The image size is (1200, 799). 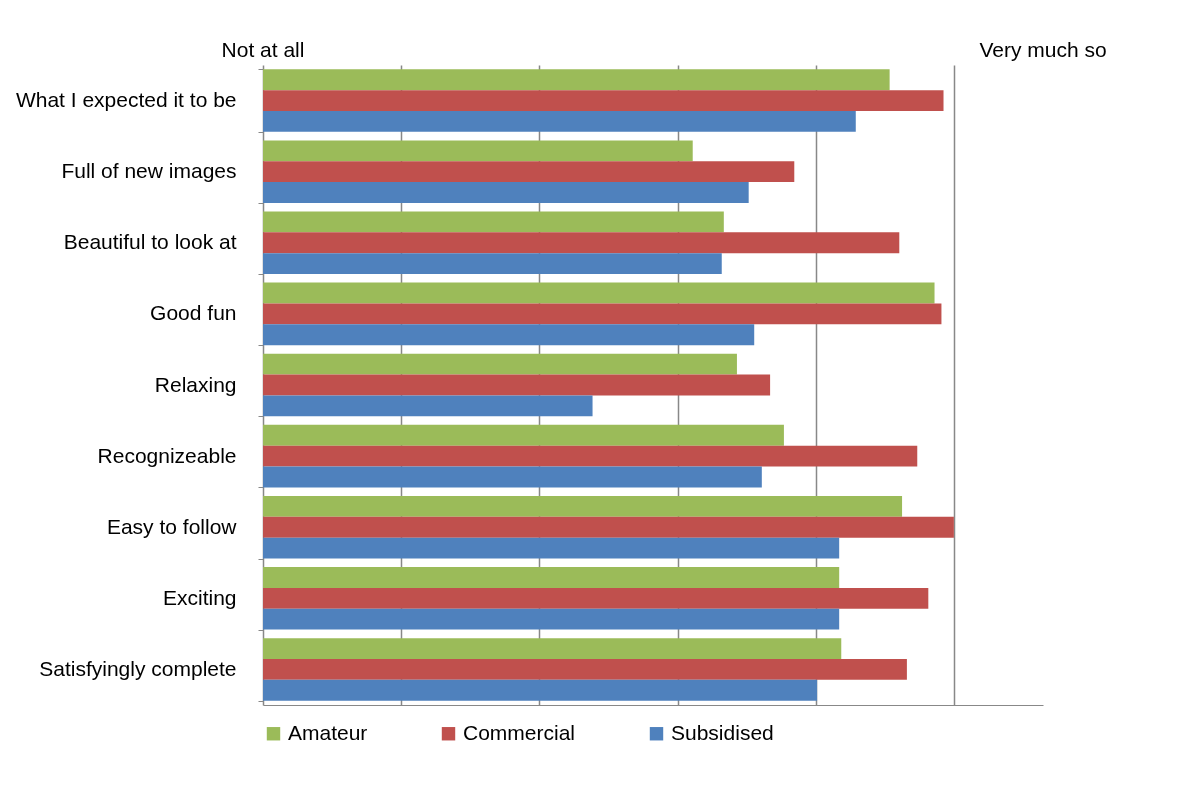 I want to click on text: Very much so, so click(x=1043, y=49).